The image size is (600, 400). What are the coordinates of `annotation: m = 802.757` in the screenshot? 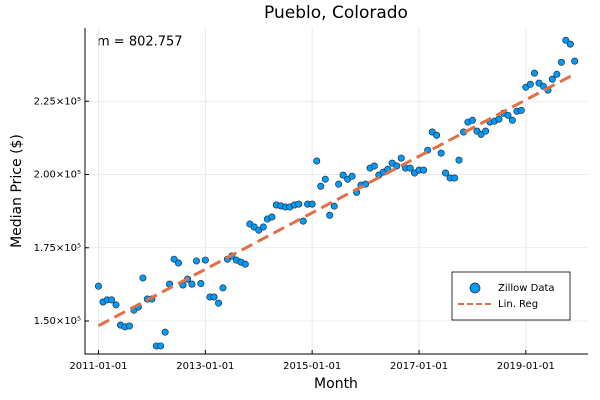 It's located at (140, 42).